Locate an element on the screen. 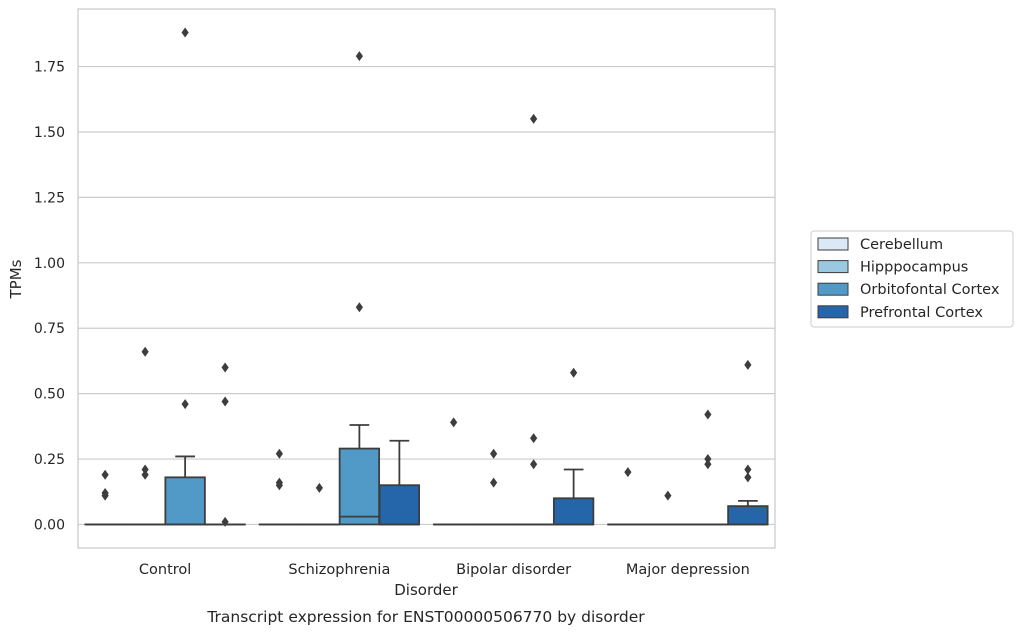 This screenshot has height=634, width=1023. y-tick-label: 0.25 is located at coordinates (49, 460).